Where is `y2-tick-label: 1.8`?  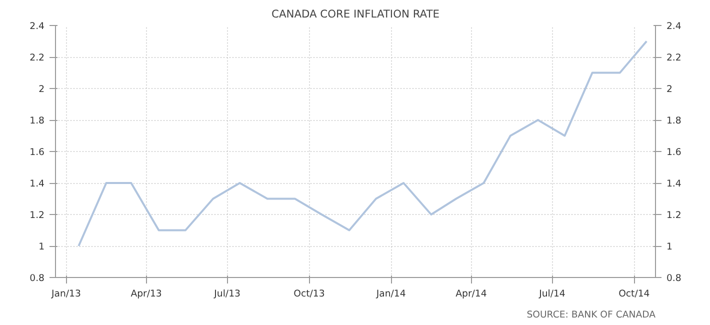 y2-tick-label: 1.8 is located at coordinates (674, 121).